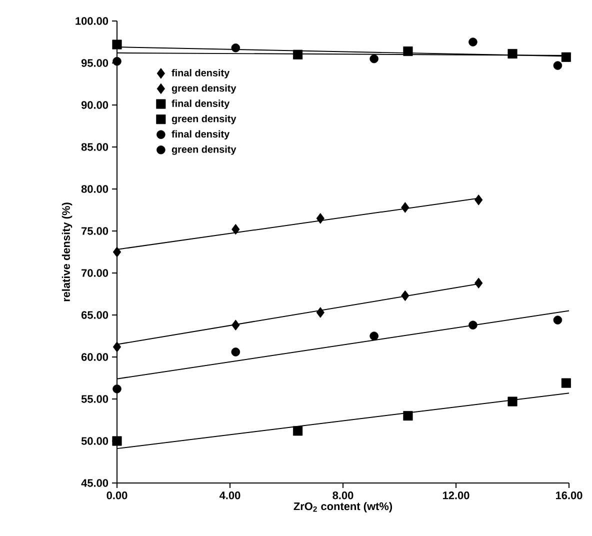 This screenshot has height=536, width=592. I want to click on y-tick-label: 85.00, so click(94, 147).